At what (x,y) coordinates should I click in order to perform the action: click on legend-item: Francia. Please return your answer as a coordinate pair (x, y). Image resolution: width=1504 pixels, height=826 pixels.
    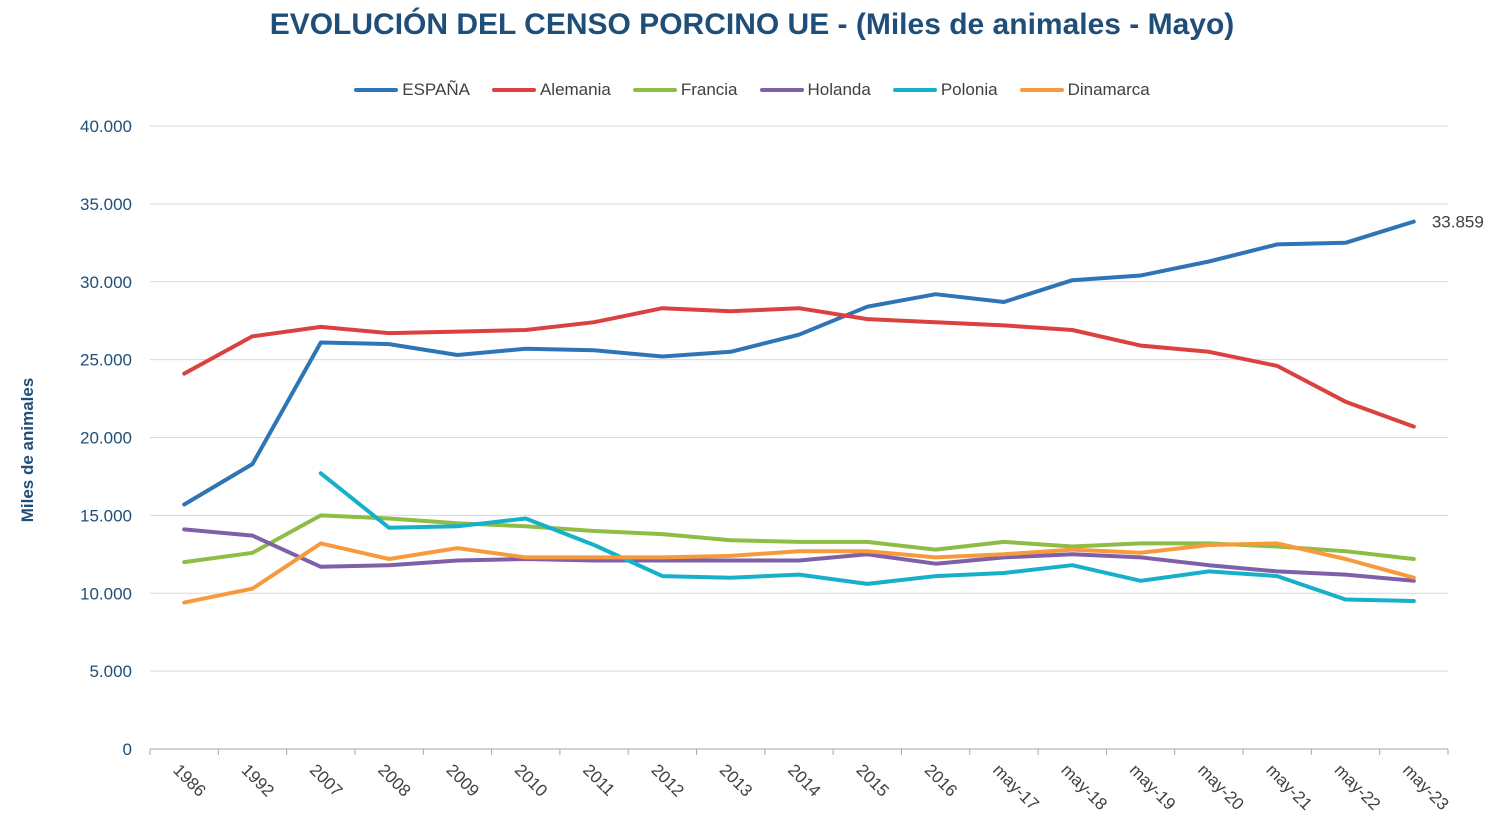
    Looking at the image, I should click on (685, 90).